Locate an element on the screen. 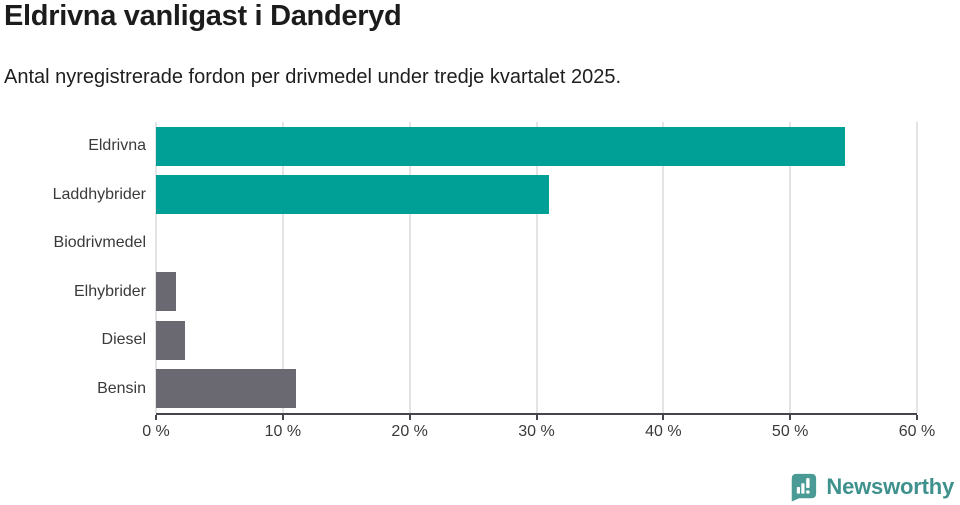 Image resolution: width=960 pixels, height=505 pixels. chart-title: Eldrivna vanligast i Danderyd is located at coordinates (203, 16).